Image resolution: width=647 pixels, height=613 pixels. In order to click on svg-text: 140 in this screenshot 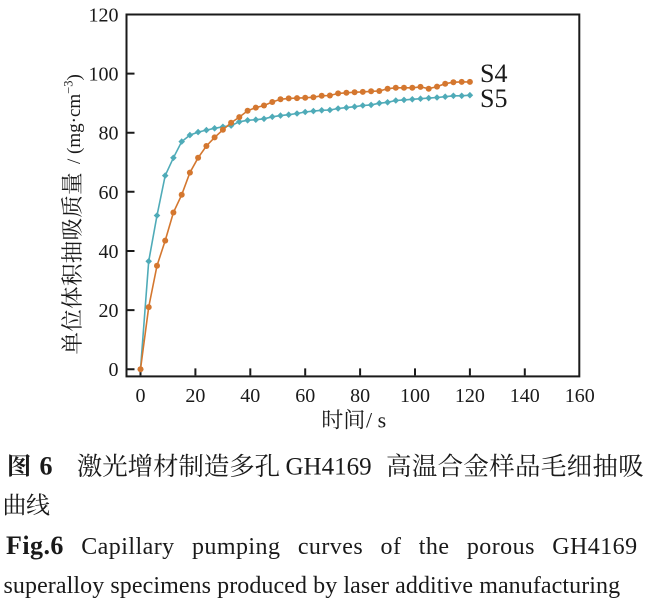, I will do `click(525, 396)`.